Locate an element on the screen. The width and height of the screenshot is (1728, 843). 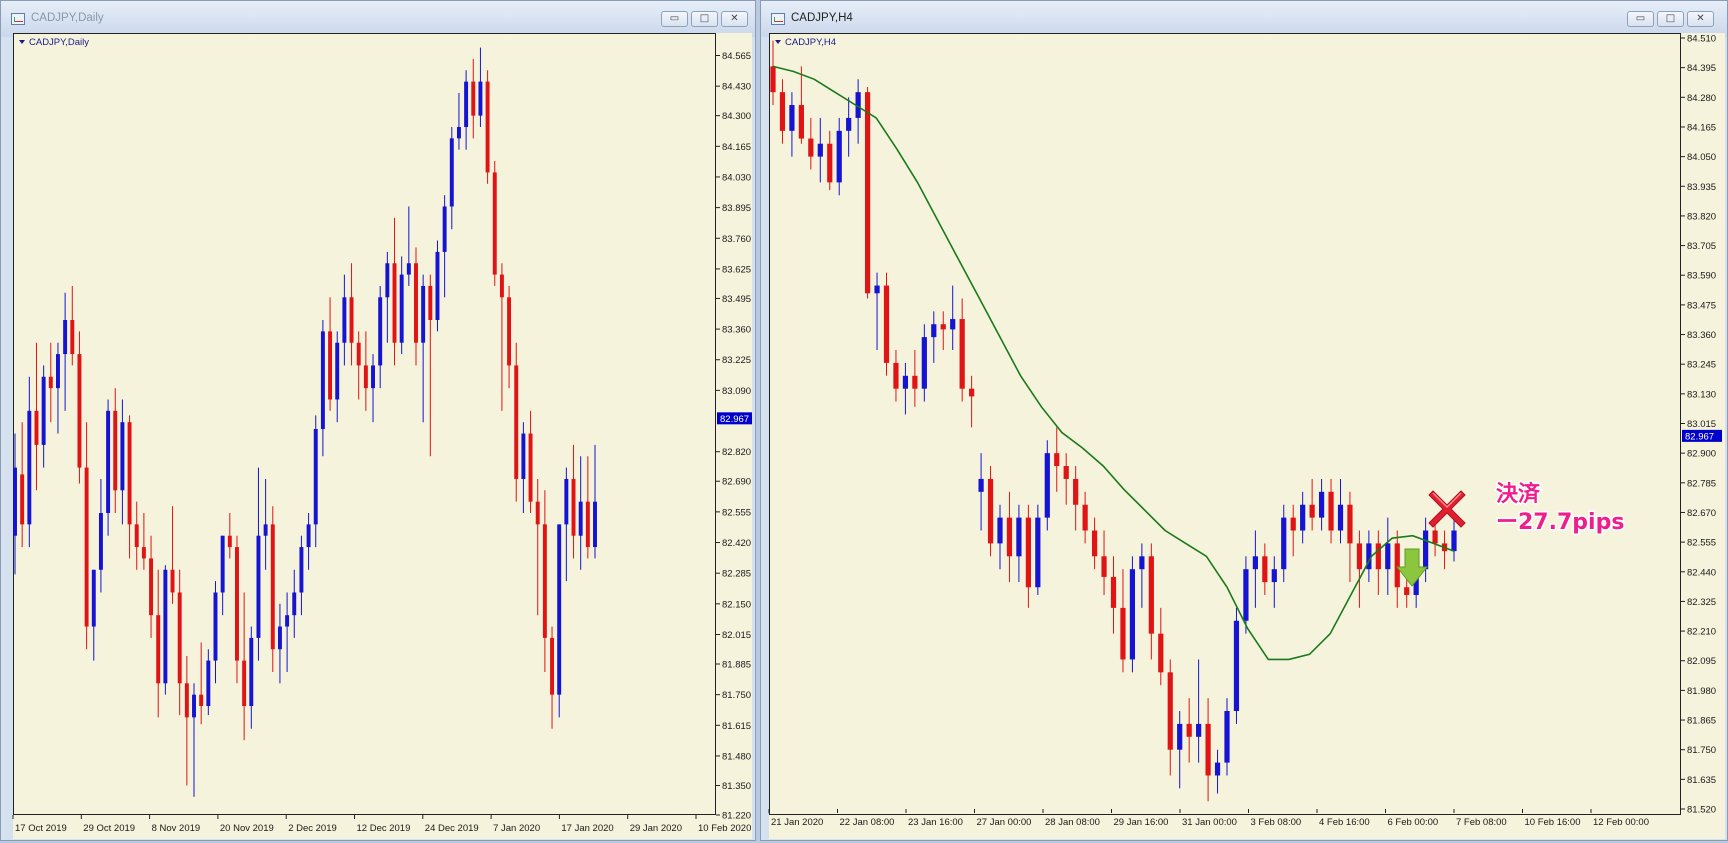
price-tick-label: 83.090 is located at coordinates (736, 391).